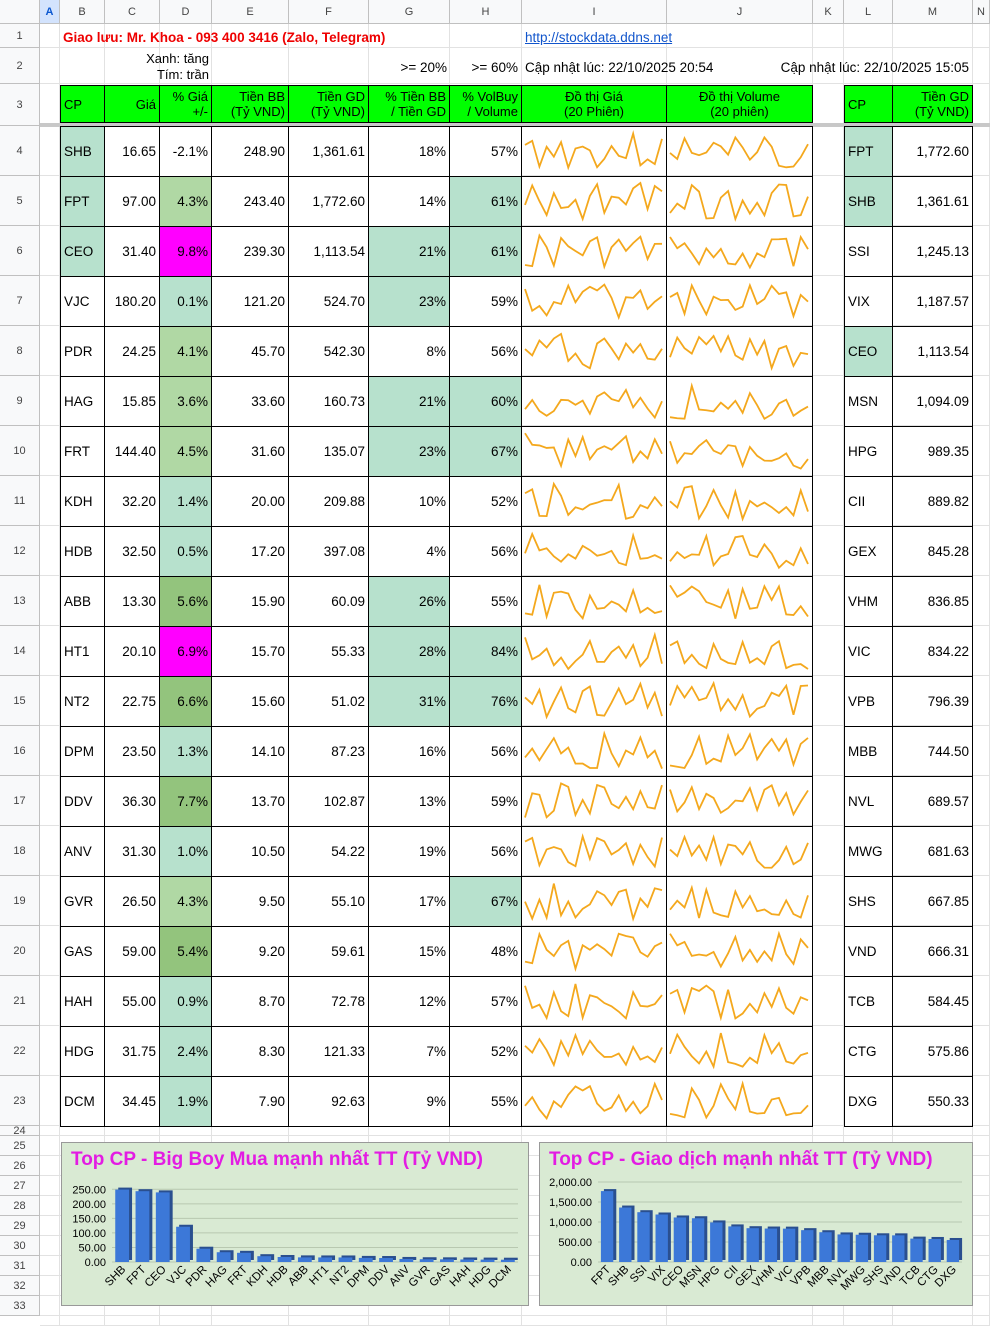  Describe the element at coordinates (20, 701) in the screenshot. I see `row-header-15: 15` at that location.